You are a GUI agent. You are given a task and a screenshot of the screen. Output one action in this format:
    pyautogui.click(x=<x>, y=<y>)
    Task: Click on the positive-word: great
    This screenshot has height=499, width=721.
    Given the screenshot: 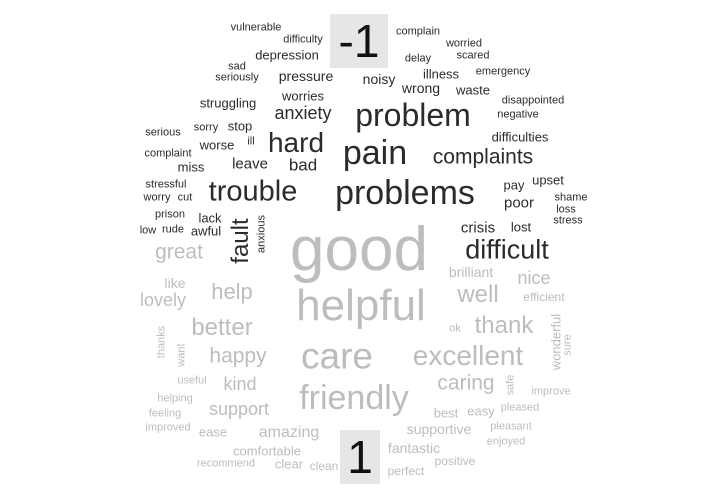 What is the action you would take?
    pyautogui.click(x=179, y=252)
    